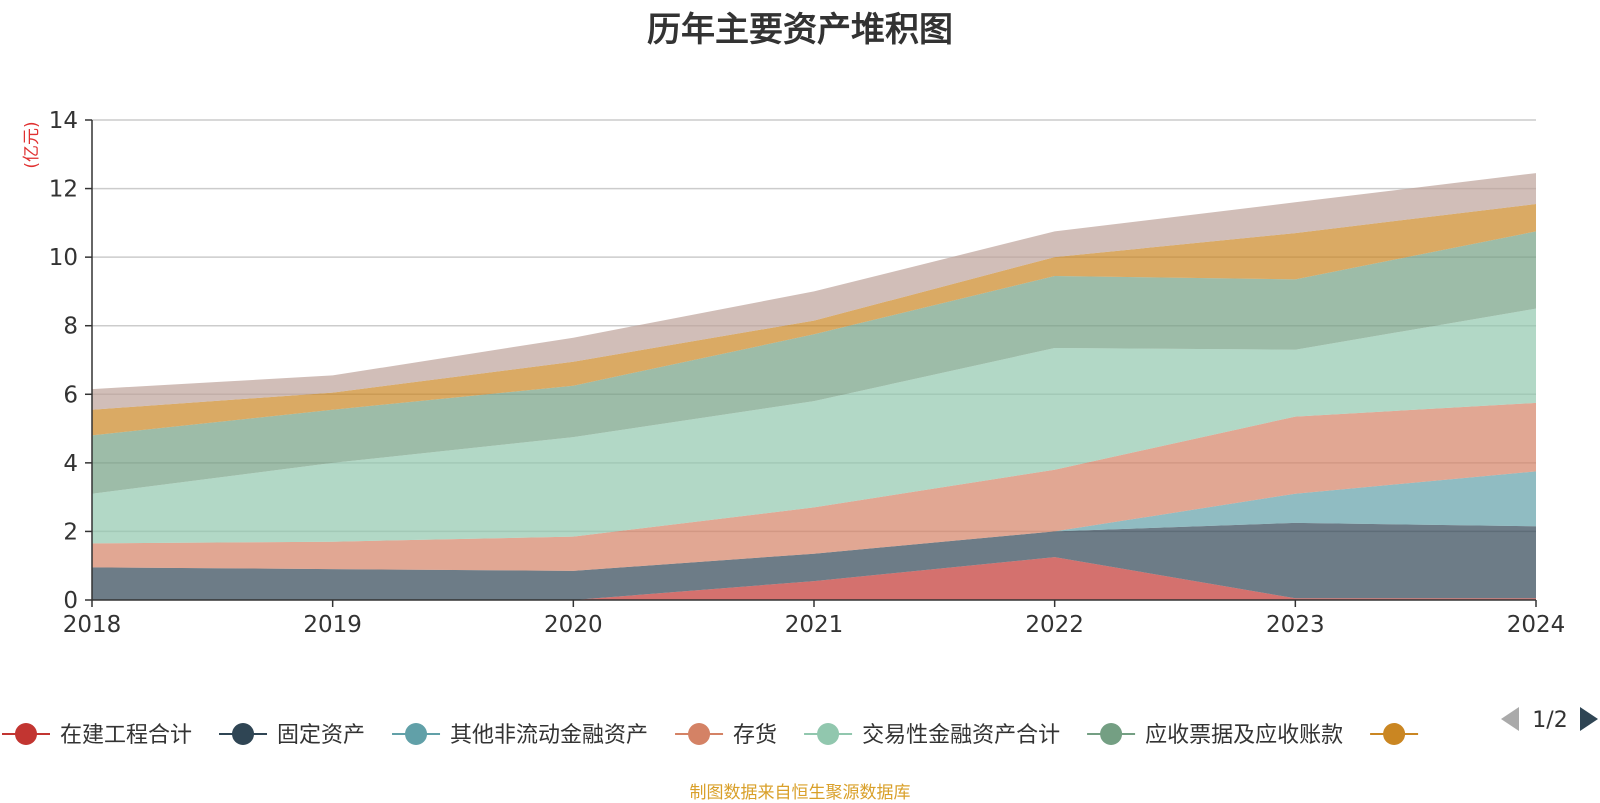 The height and width of the screenshot is (803, 1600). Describe the element at coordinates (1295, 625) in the screenshot. I see `x-tick-label: 2023` at that location.